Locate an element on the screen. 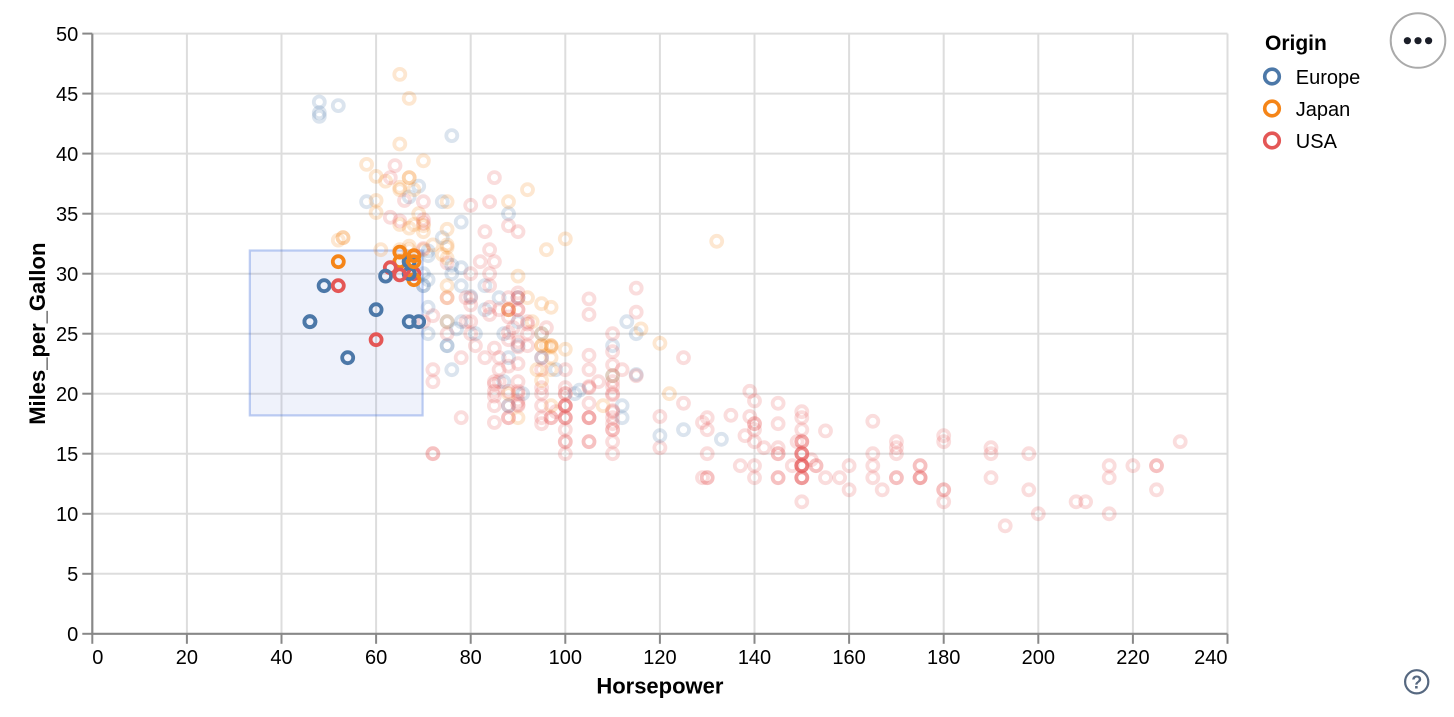 The image size is (1454, 717). svg-text: 25 is located at coordinates (67, 335).